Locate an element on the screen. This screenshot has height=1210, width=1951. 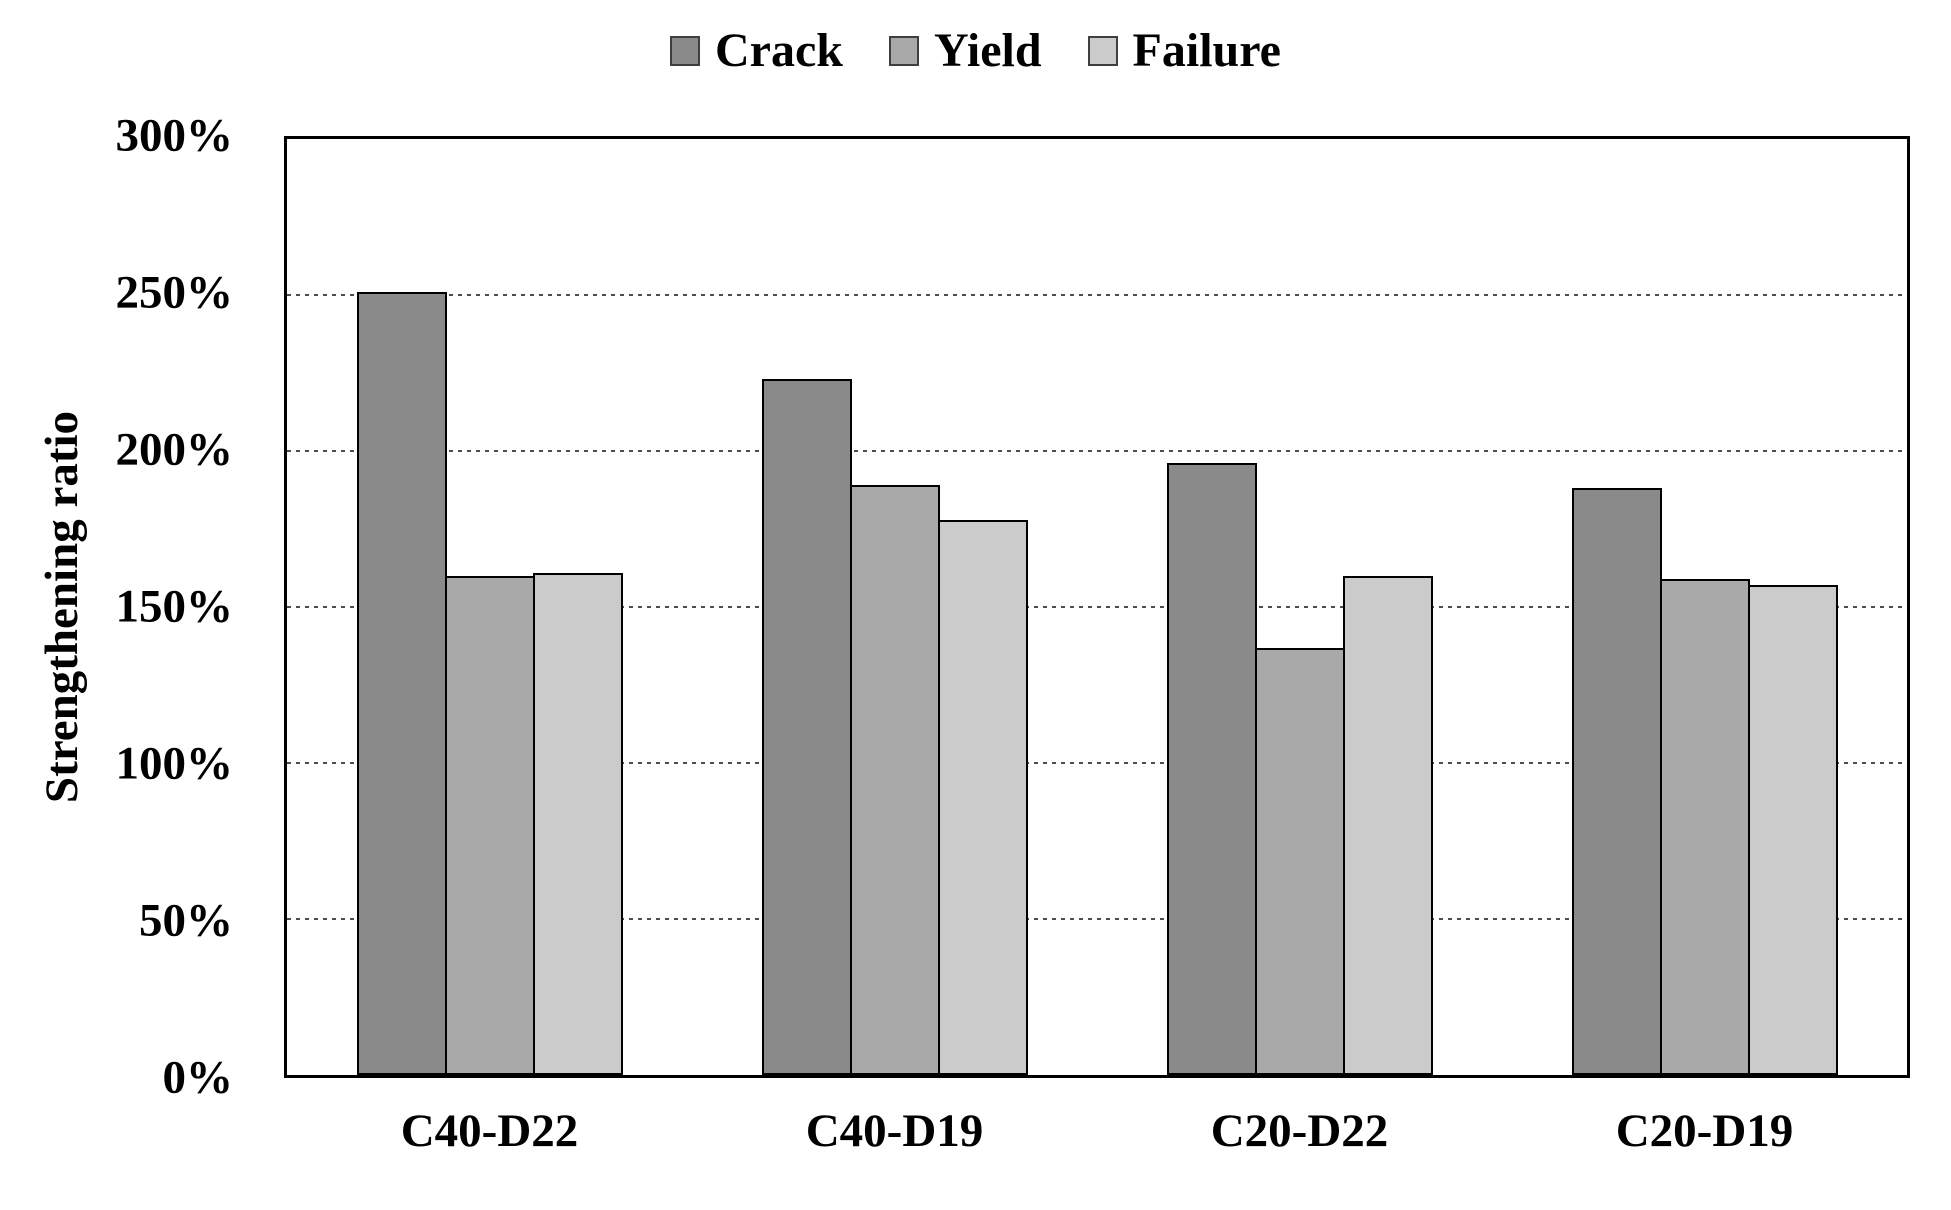
bar-yield-c20-d22 is located at coordinates (1299, 861).